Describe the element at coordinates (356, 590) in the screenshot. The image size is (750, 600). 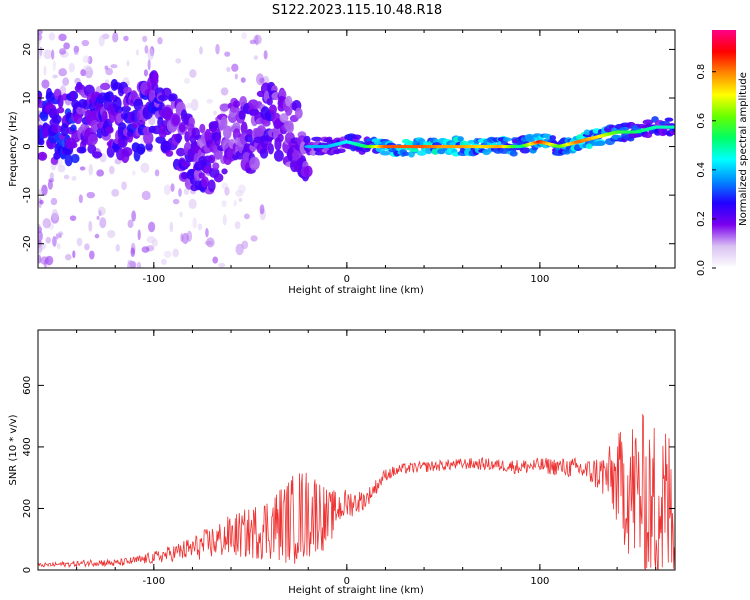
I see `snr-x-axis-label: Height of straight line (km)` at that location.